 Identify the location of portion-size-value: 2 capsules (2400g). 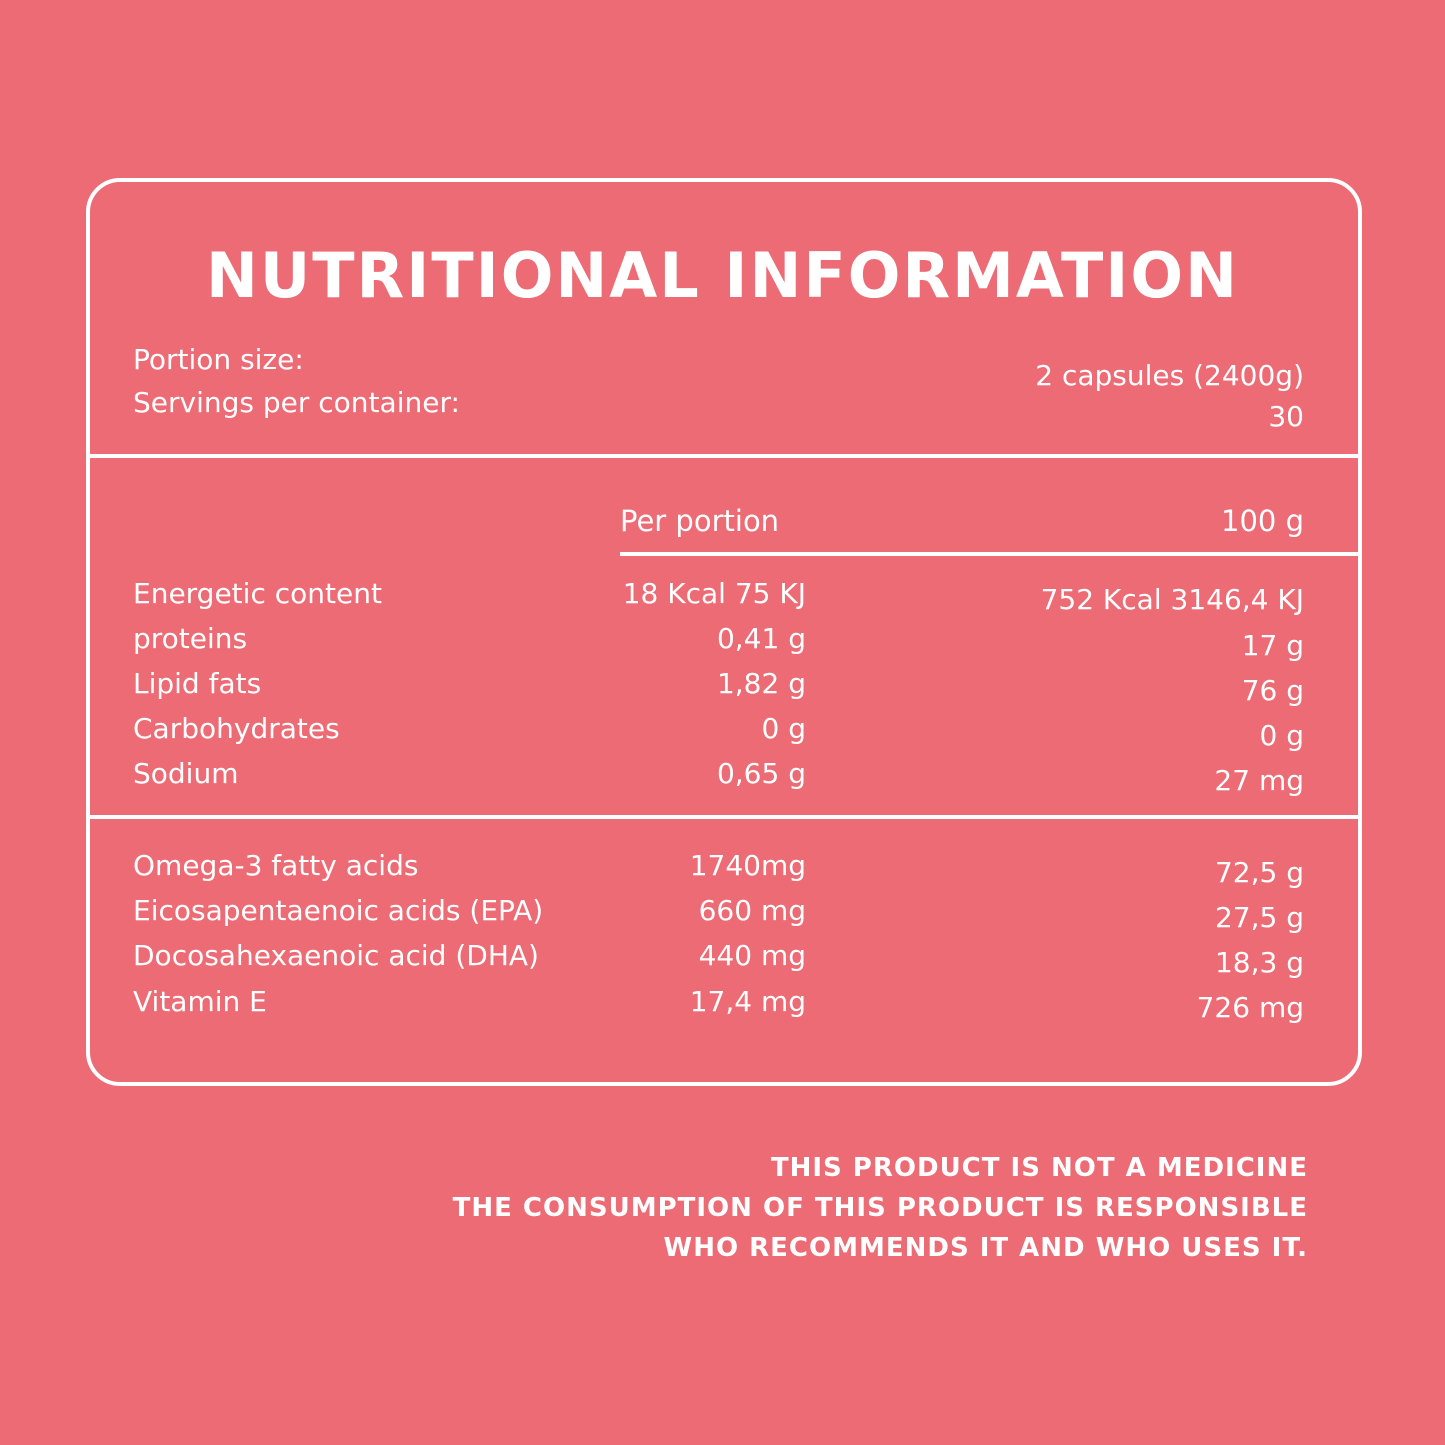
(1169, 375).